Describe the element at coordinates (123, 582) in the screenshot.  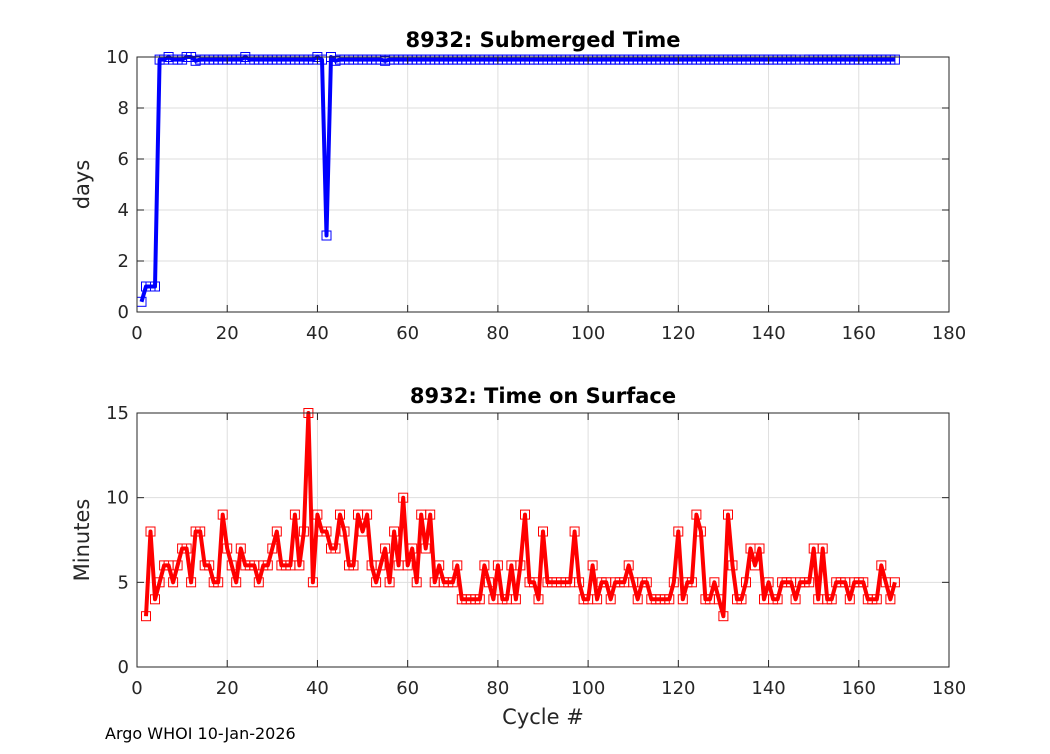
I see `y-tick-label: 5` at that location.